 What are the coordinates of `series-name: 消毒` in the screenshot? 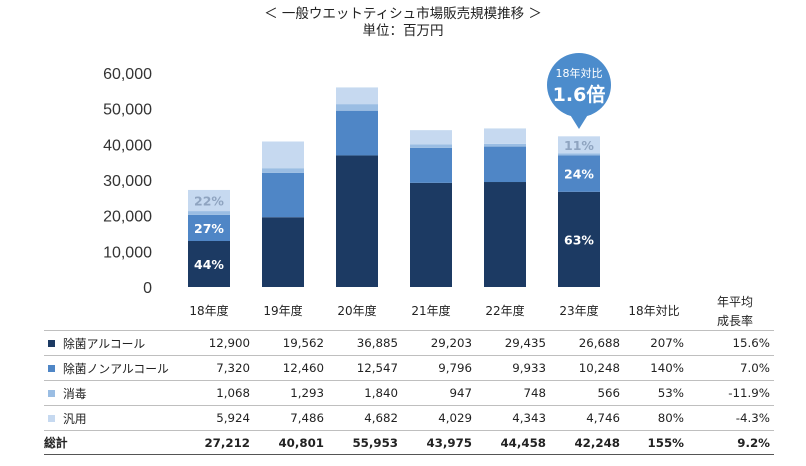 It's located at (75, 393).